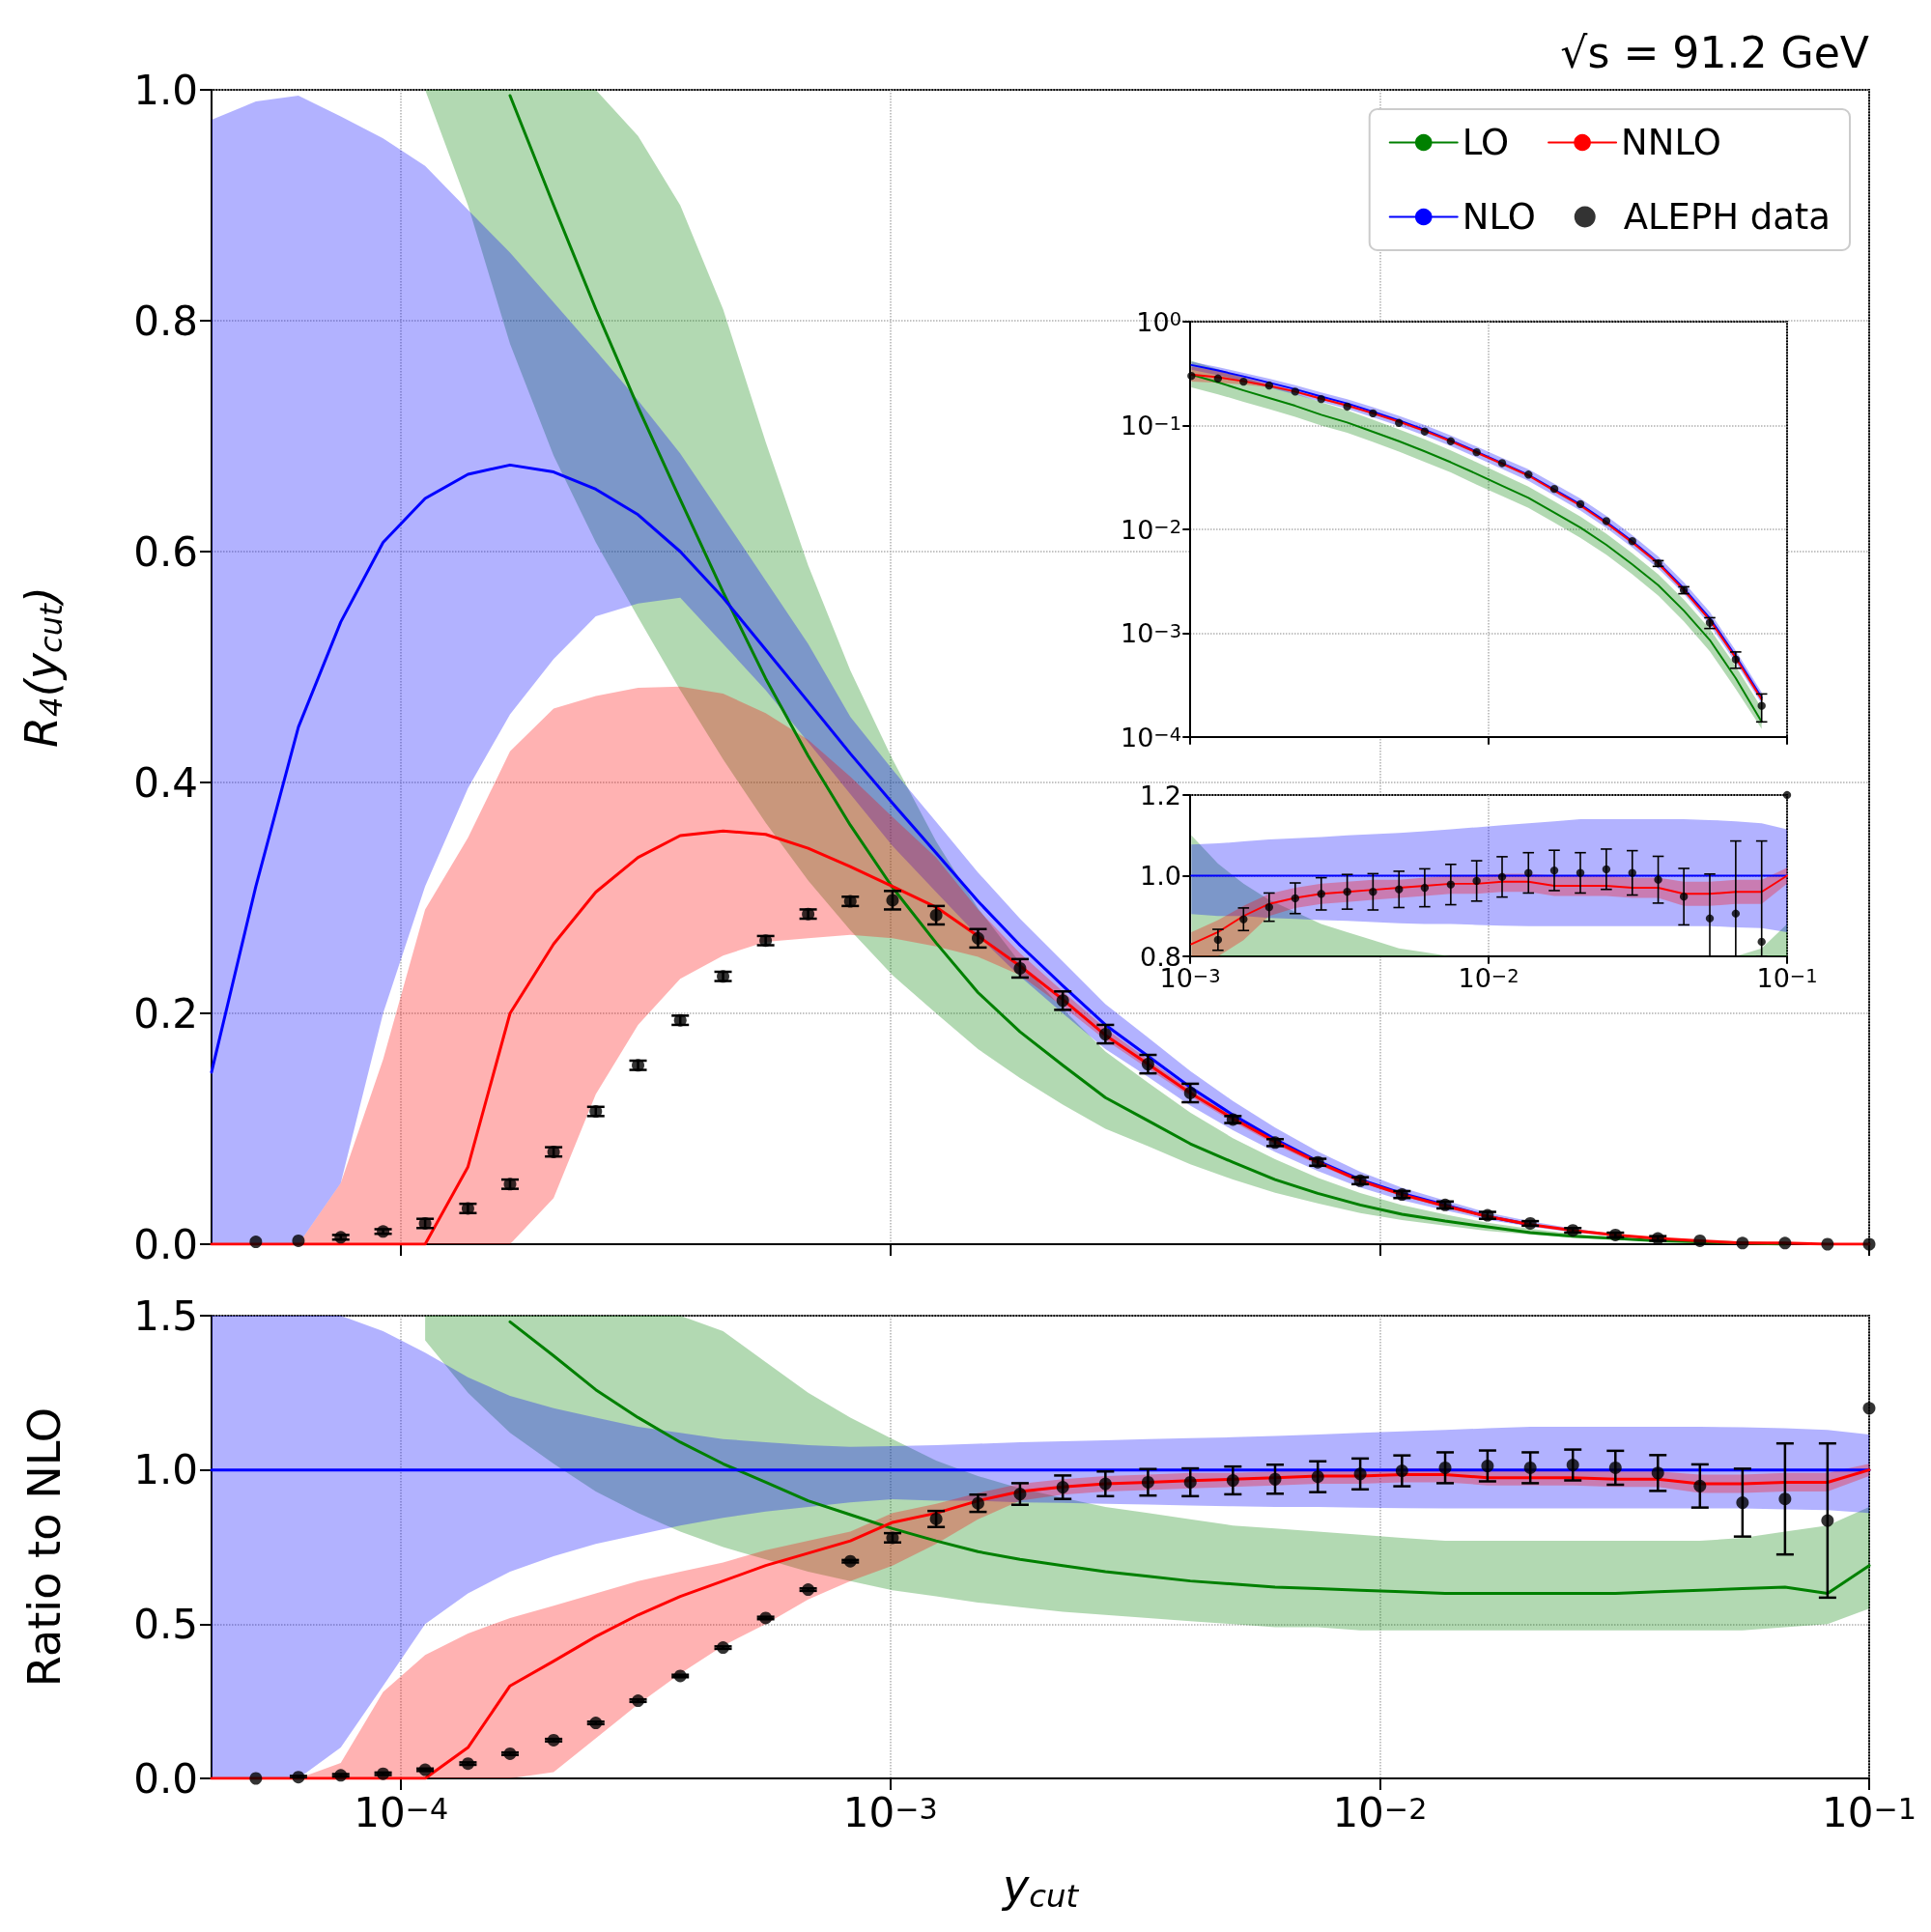 The height and width of the screenshot is (1932, 1931). What do you see at coordinates (1714, 52) in the screenshot?
I see `text: √s = 91.2 GeV` at bounding box center [1714, 52].